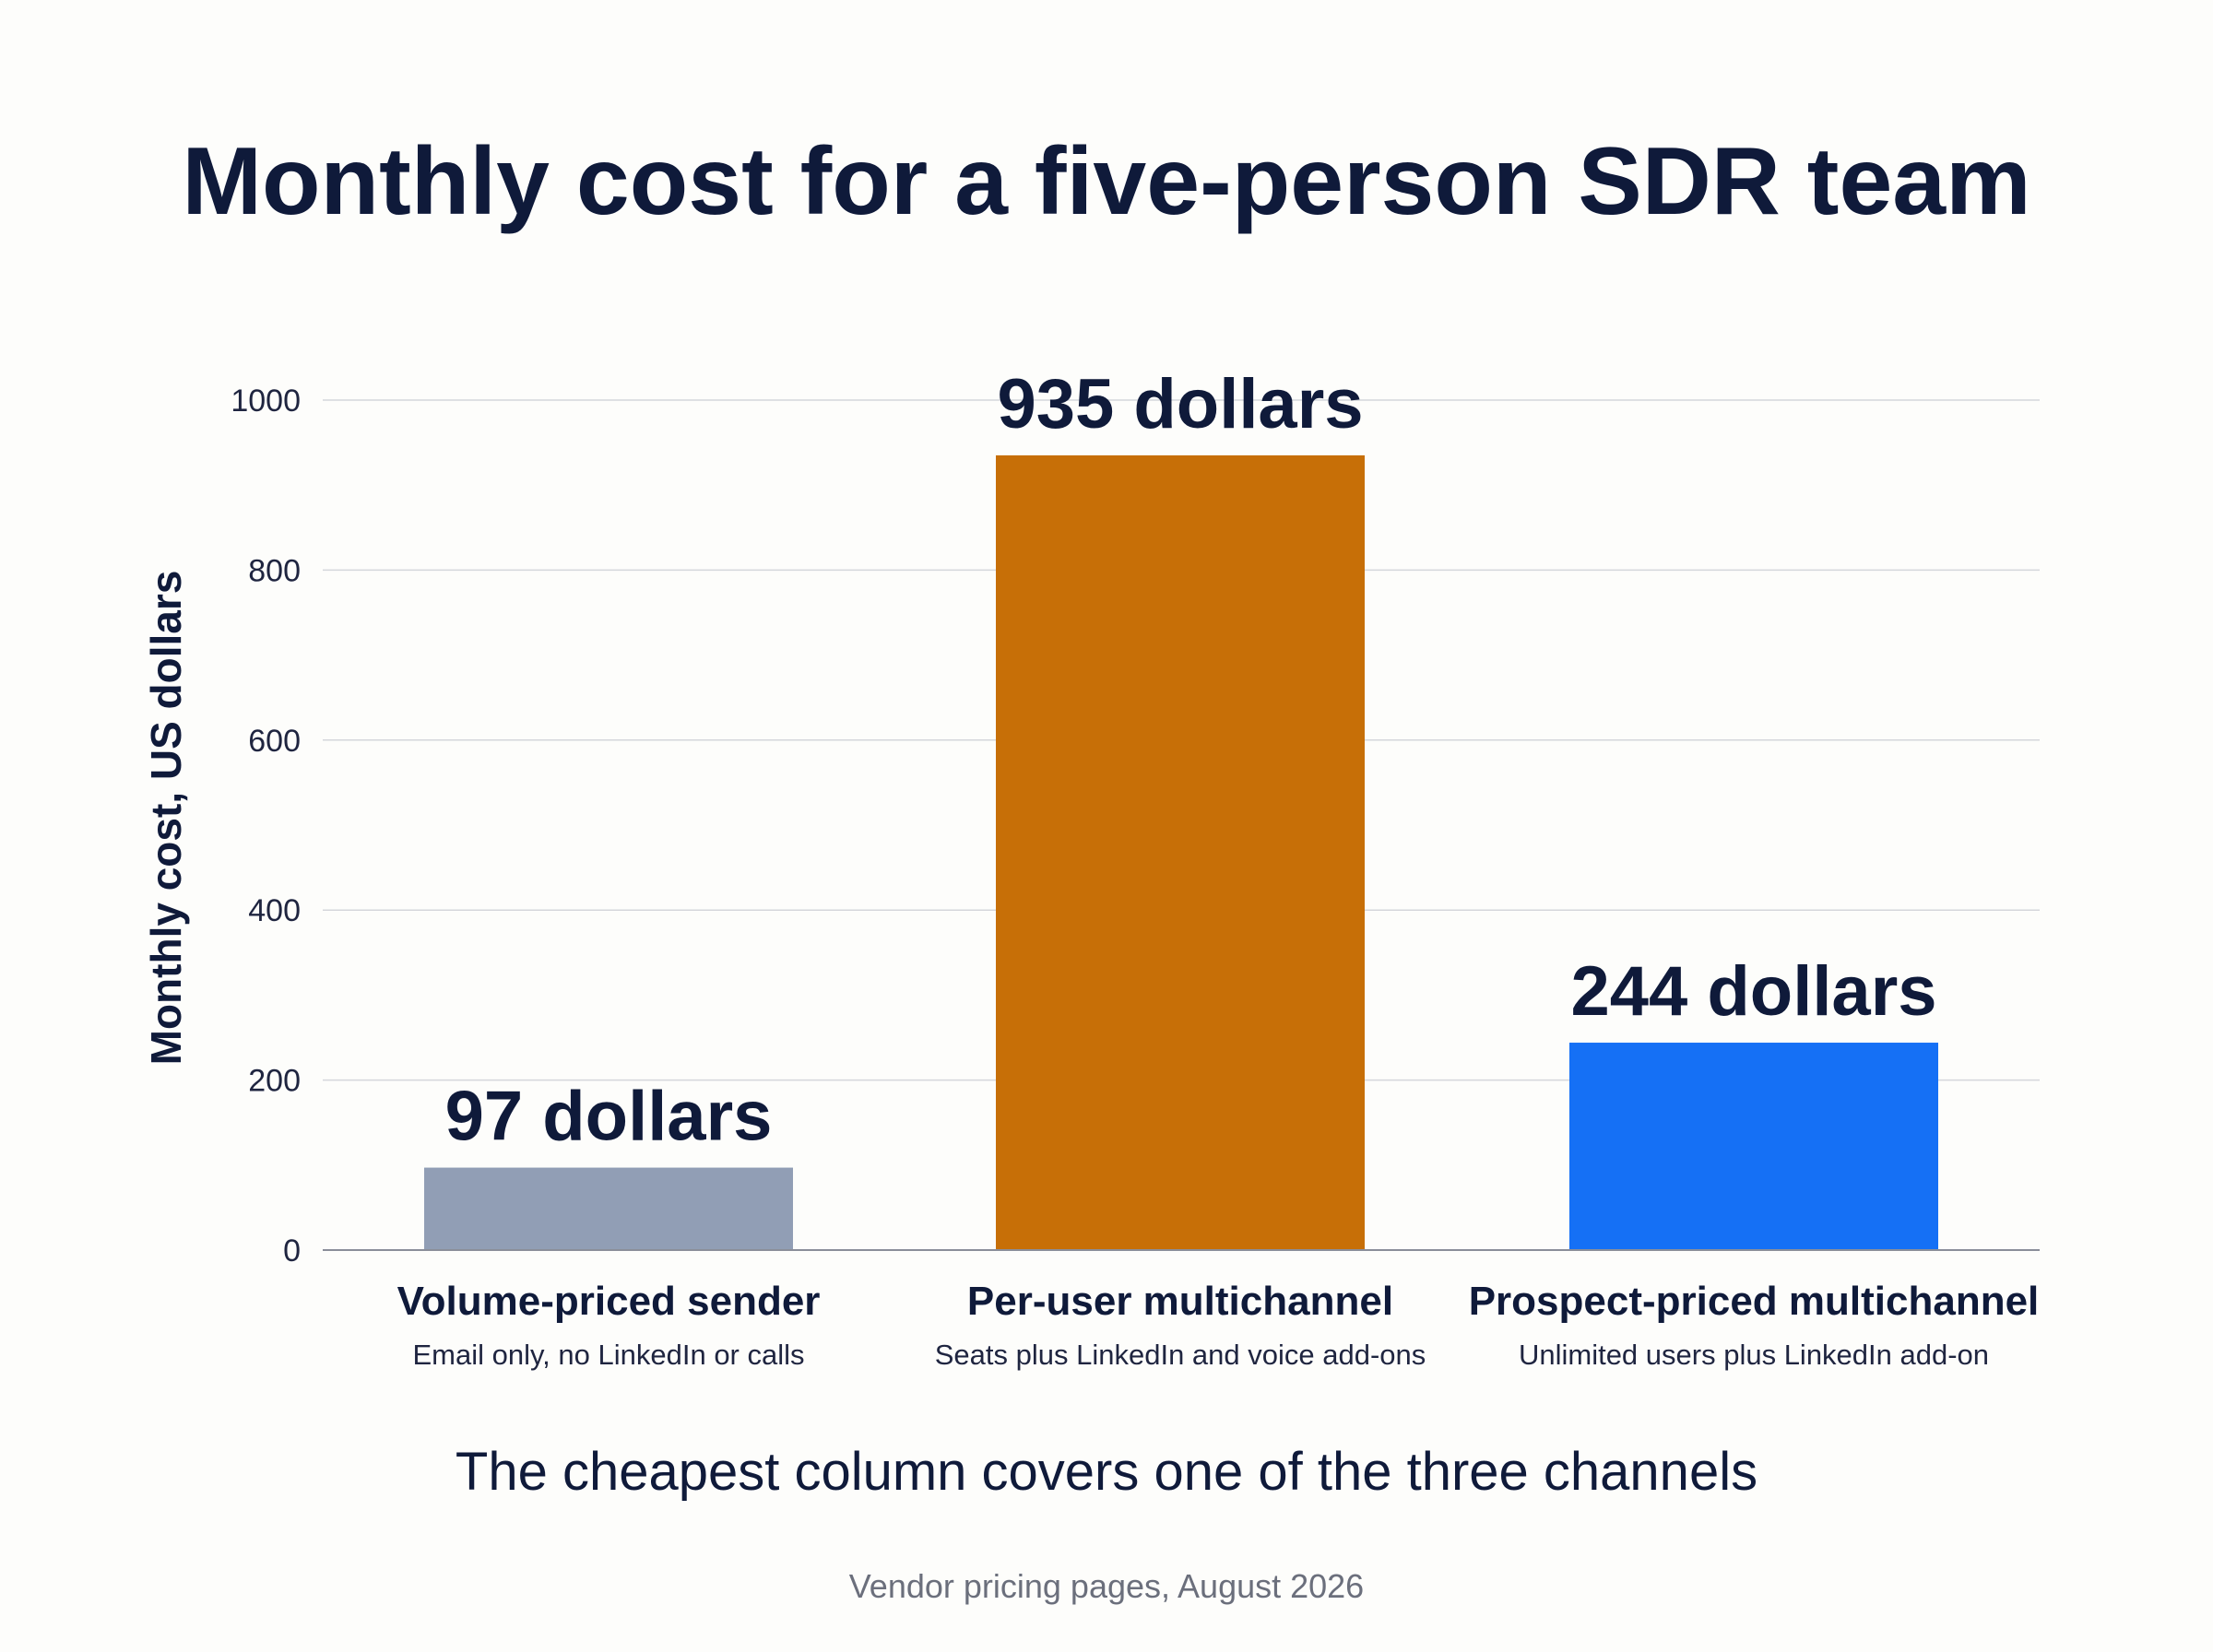 The image size is (2213, 1652). Describe the element at coordinates (292, 1250) in the screenshot. I see `y-tick-label: 0` at that location.